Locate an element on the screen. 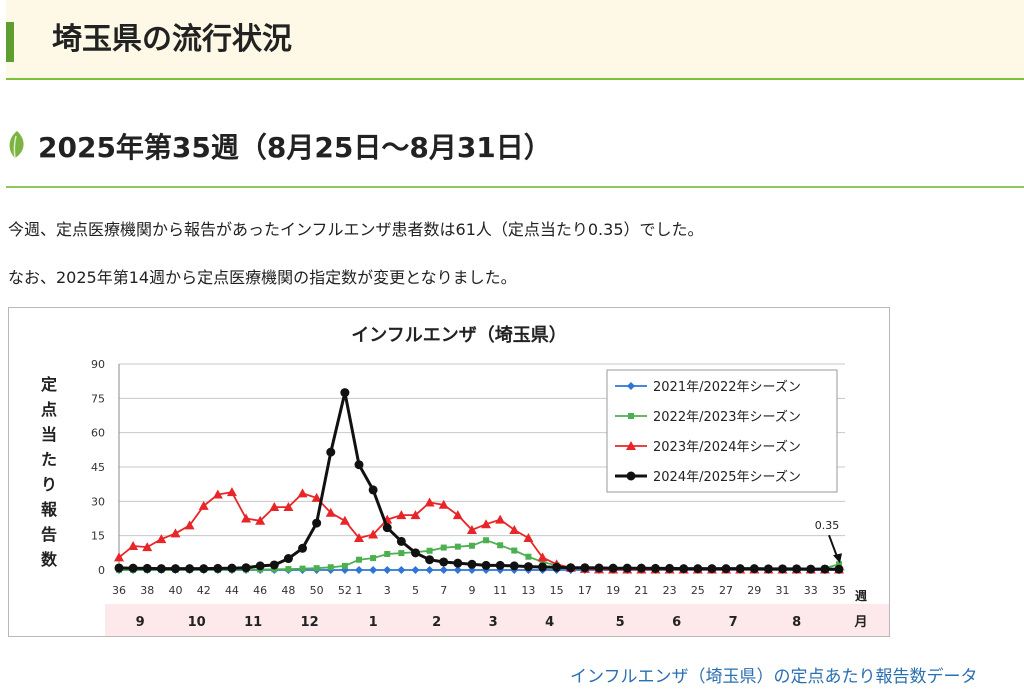  x-tick-label: 27 is located at coordinates (726, 590).